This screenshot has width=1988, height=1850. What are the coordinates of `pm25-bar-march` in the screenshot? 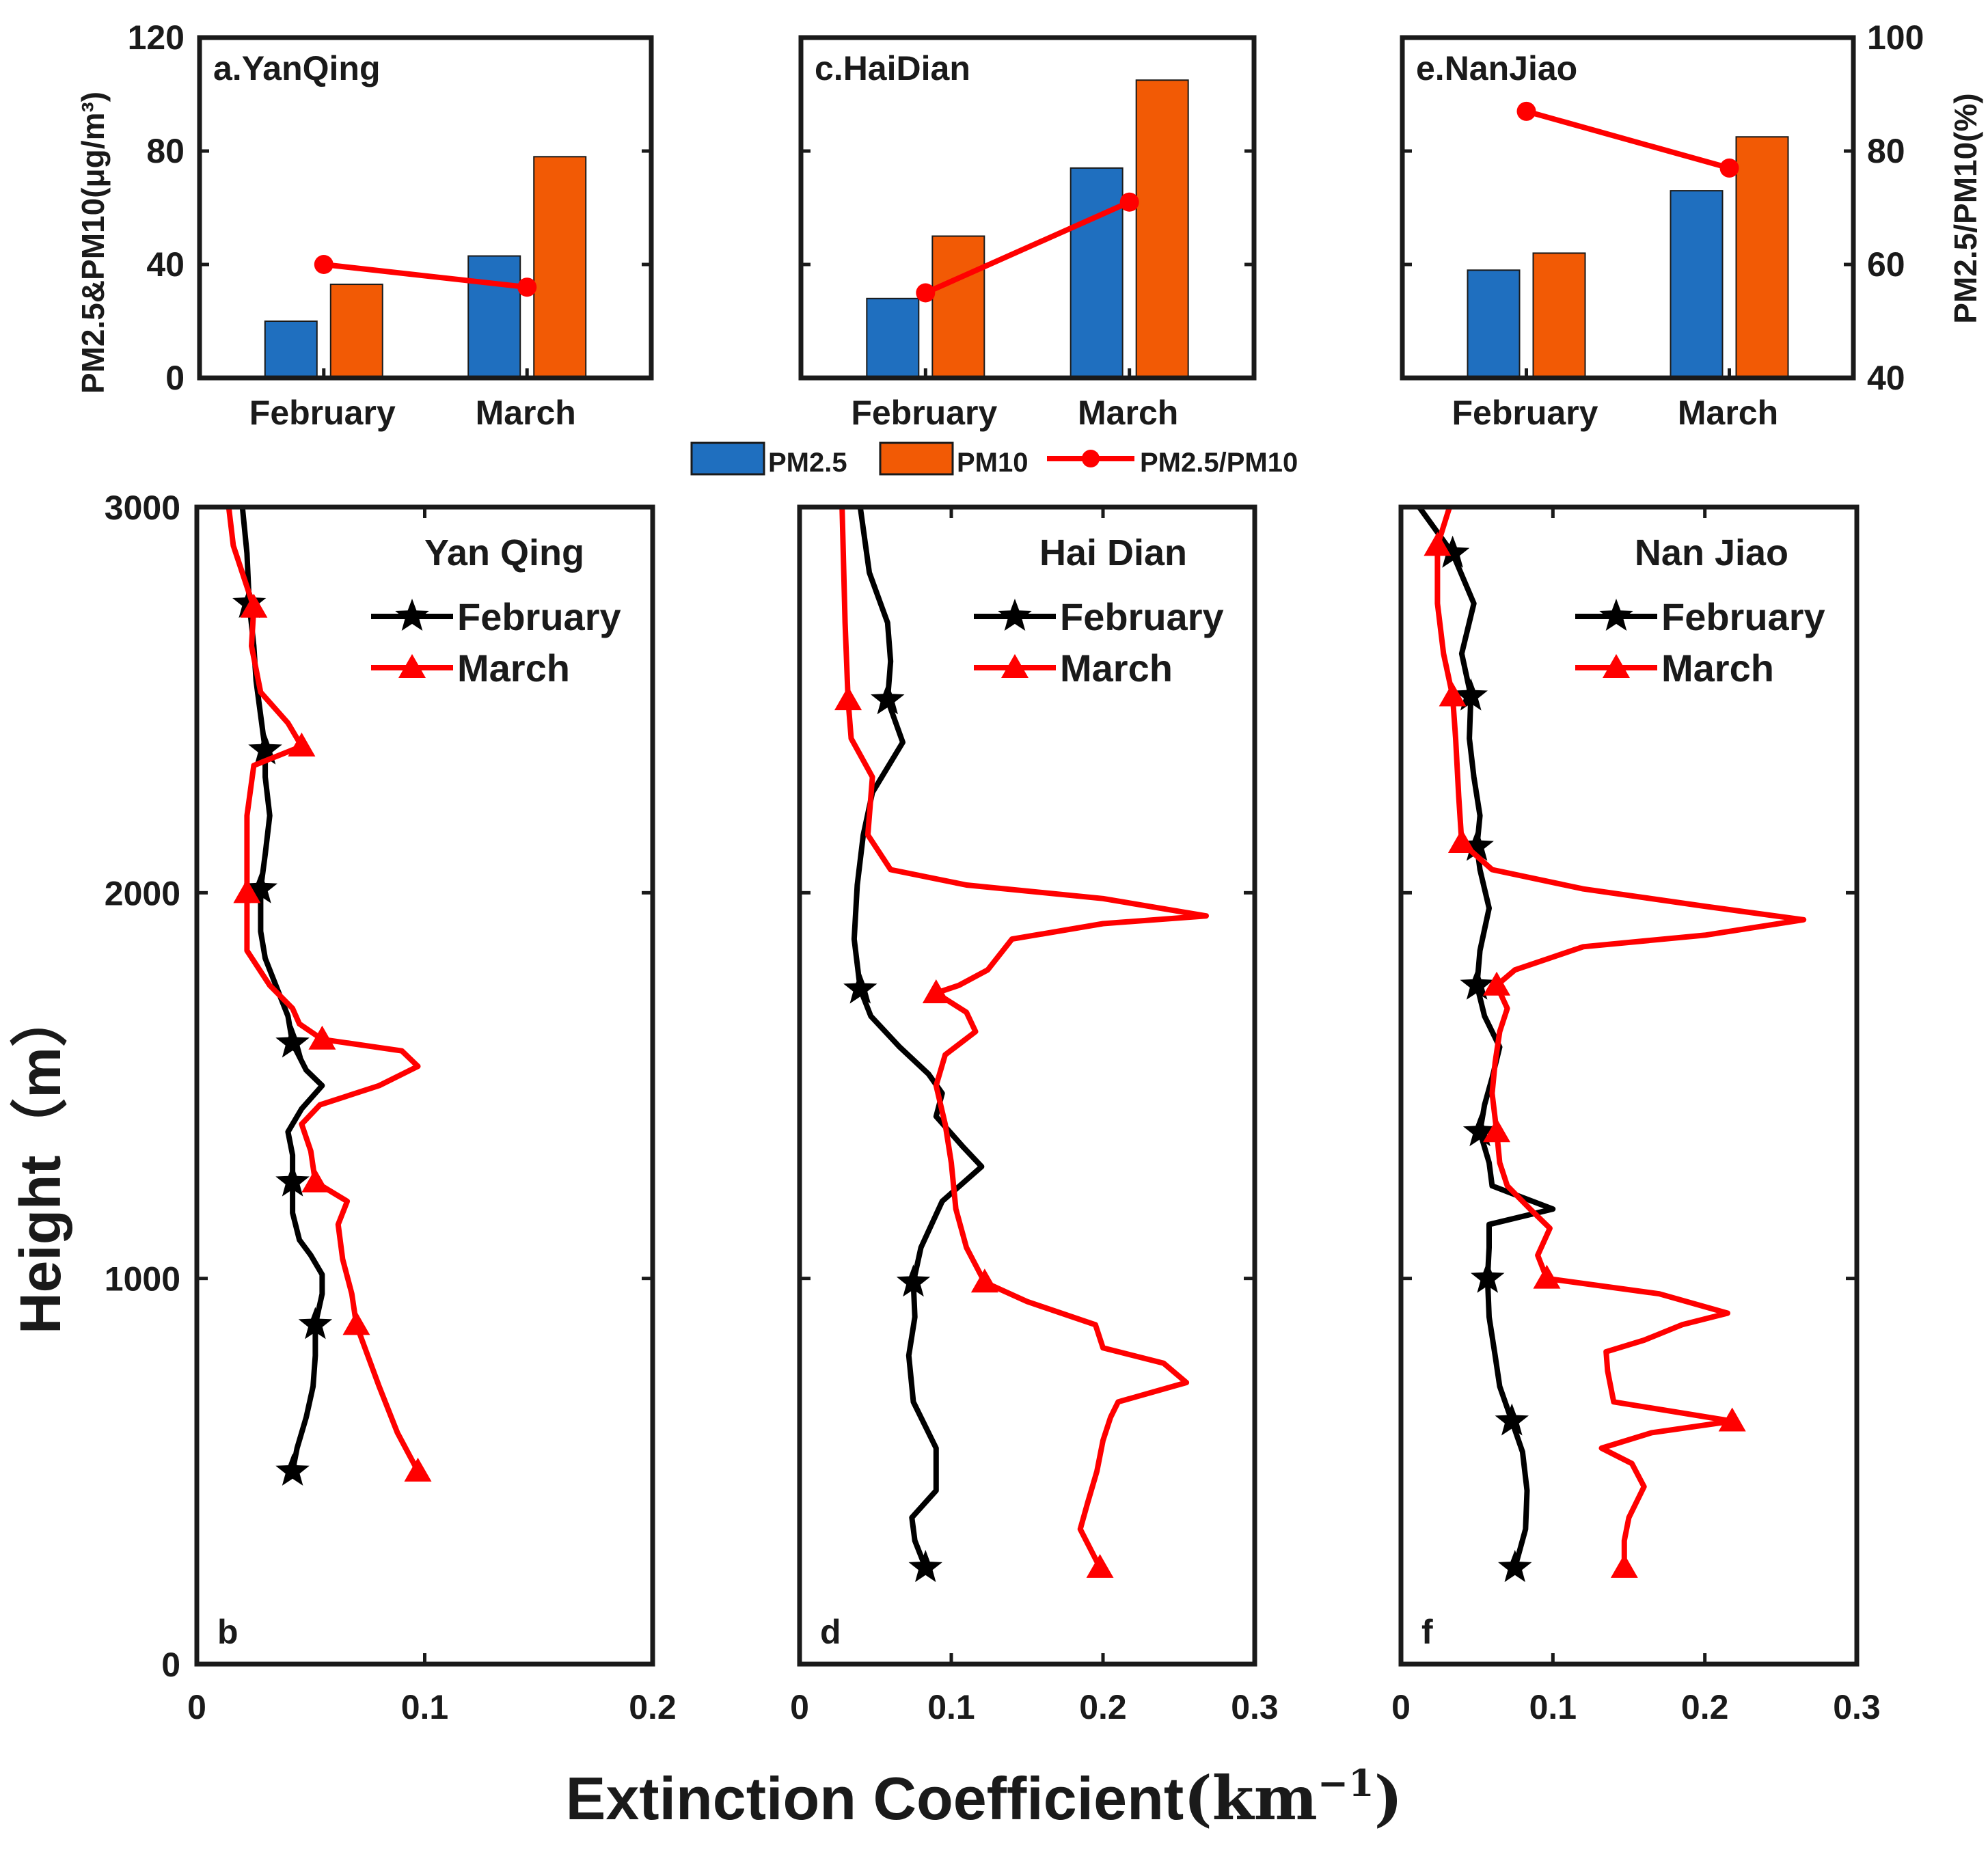 It's located at (1697, 284).